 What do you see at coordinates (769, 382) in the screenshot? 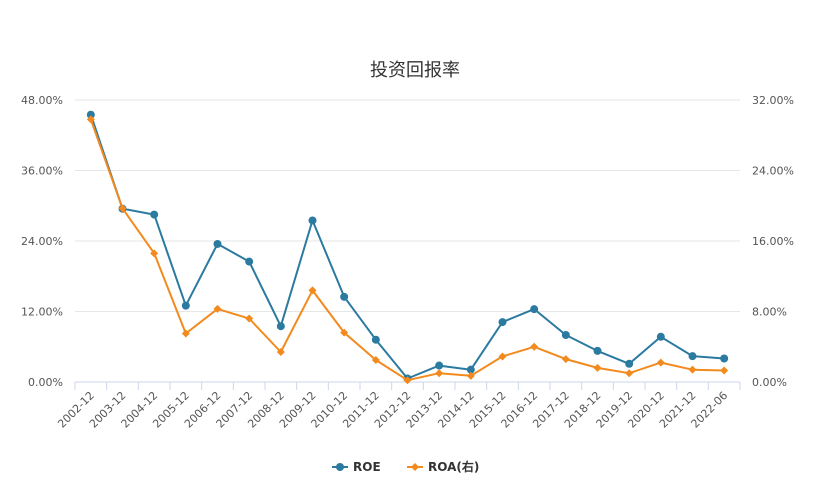
I see `y-right-tick-label: 0.00%` at bounding box center [769, 382].